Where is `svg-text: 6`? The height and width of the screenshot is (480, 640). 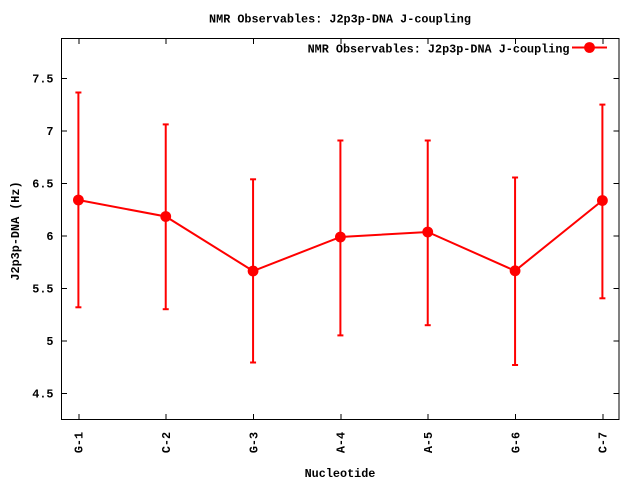
svg-text: 6 is located at coordinates (49, 237).